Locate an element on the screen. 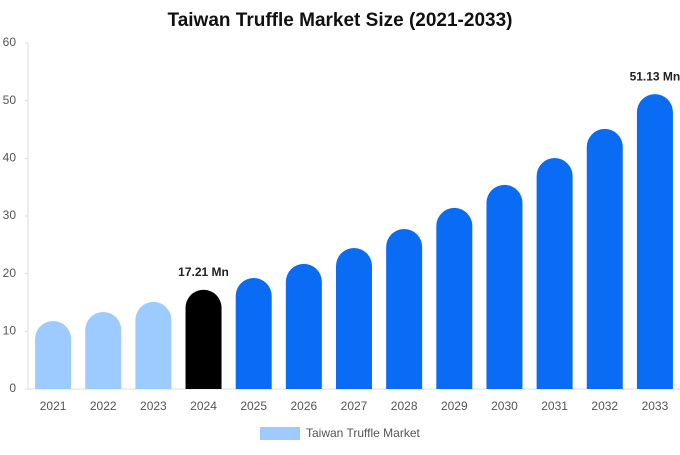  x-tick-label: 2026 is located at coordinates (303, 406).